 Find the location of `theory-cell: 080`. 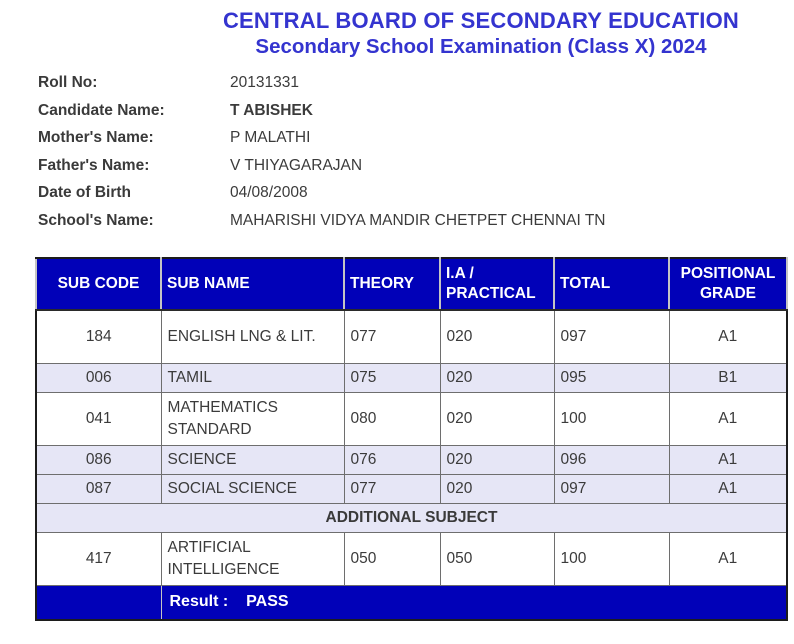

theory-cell: 080 is located at coordinates (392, 418).